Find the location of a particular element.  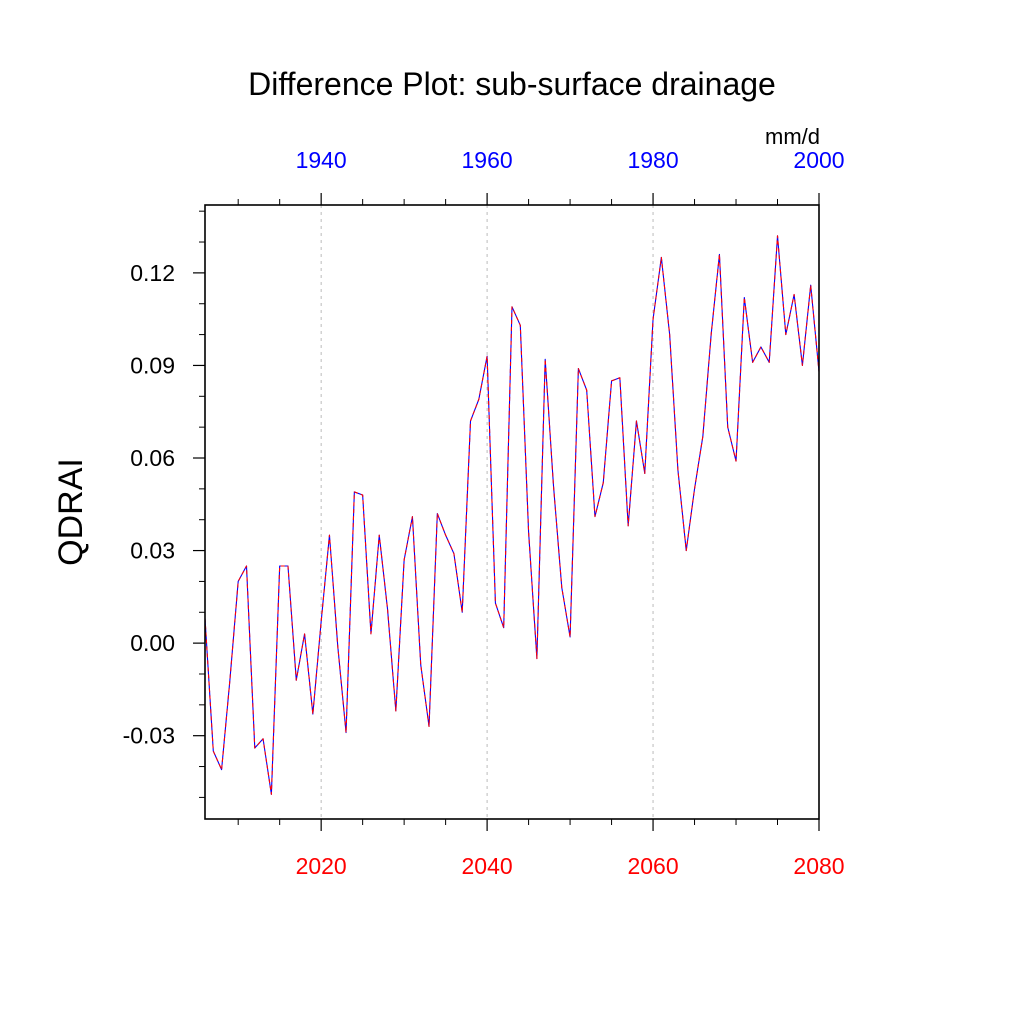

y-tick-label: -0.03 is located at coordinates (149, 736).